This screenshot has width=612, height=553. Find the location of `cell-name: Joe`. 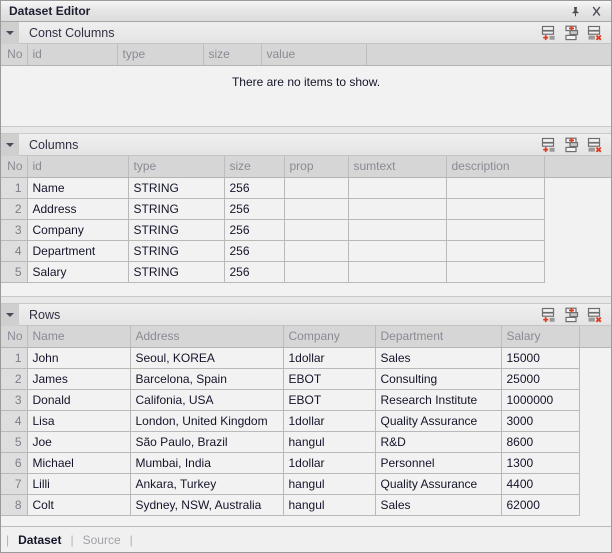

cell-name: Joe is located at coordinates (79, 442).